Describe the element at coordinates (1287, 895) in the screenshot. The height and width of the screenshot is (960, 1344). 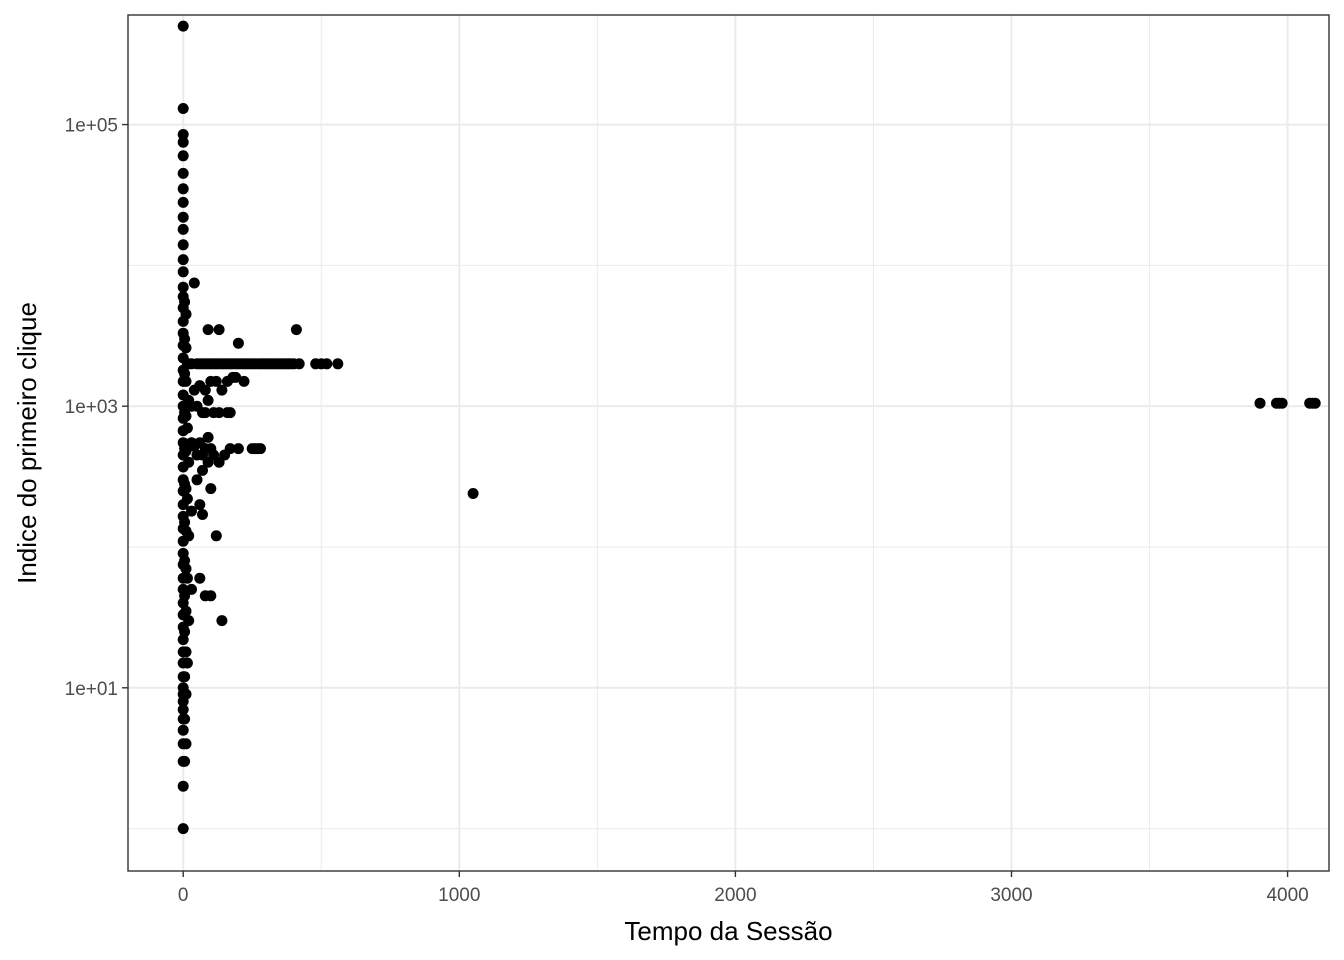
I see `x-tick-label: 4000` at that location.